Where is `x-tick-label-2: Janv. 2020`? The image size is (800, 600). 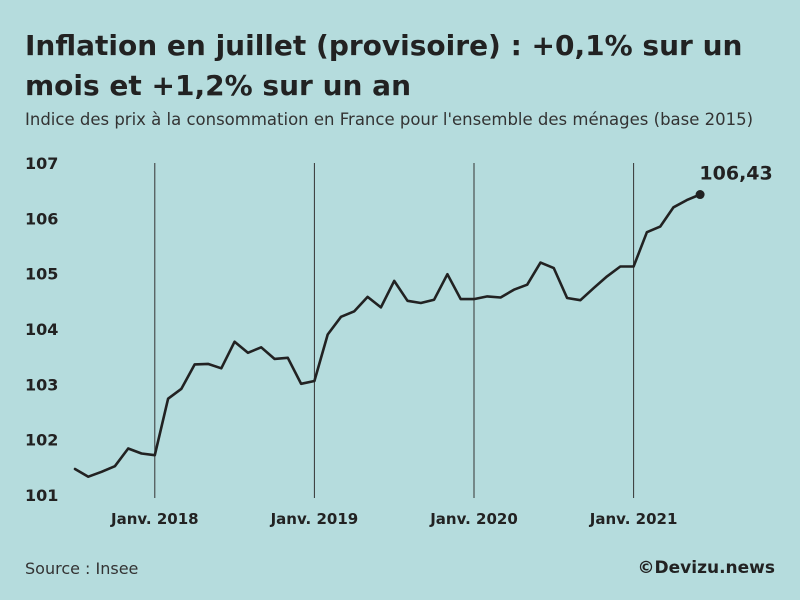 x-tick-label-2: Janv. 2020 is located at coordinates (473, 519).